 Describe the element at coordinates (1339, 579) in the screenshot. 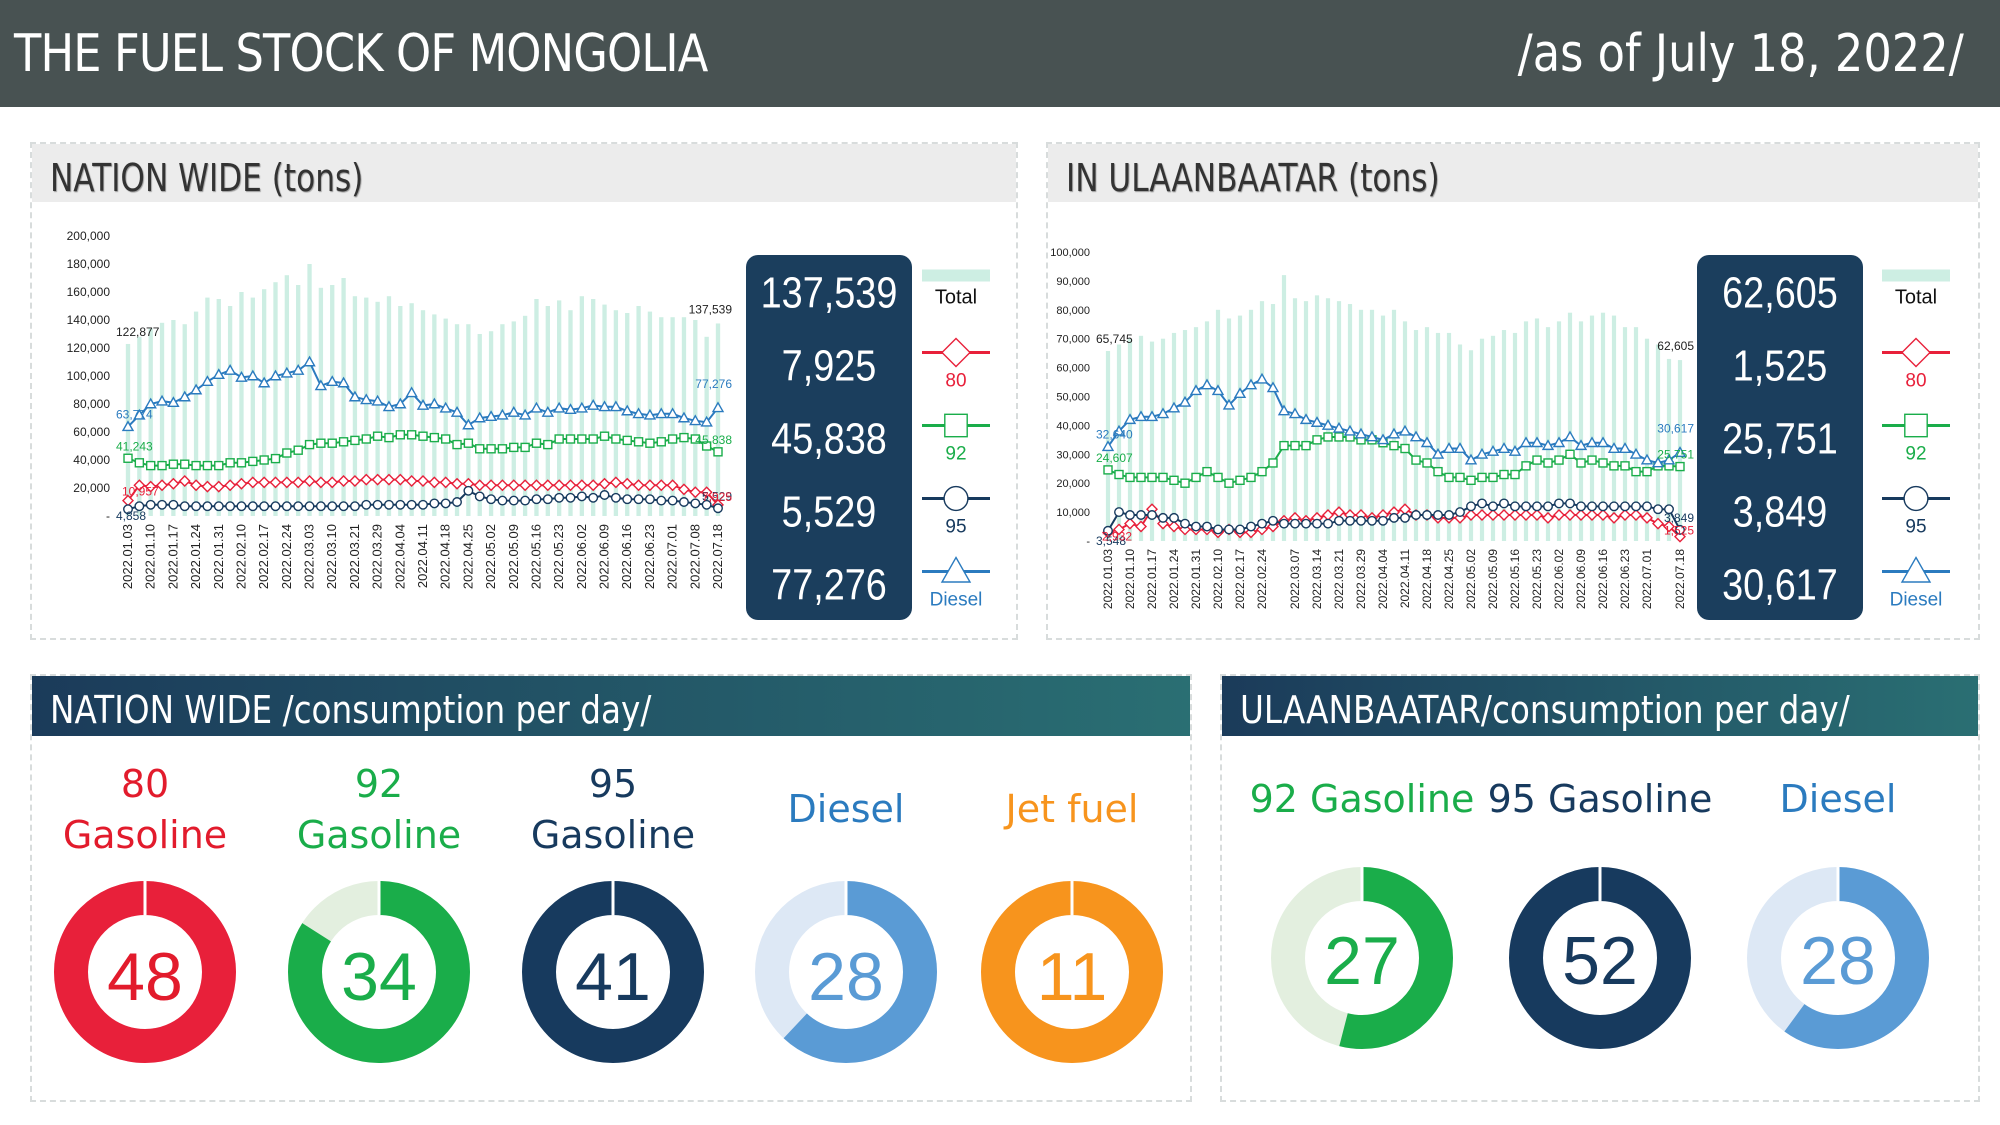

I see `x-tick-label: 2022.03.21` at that location.